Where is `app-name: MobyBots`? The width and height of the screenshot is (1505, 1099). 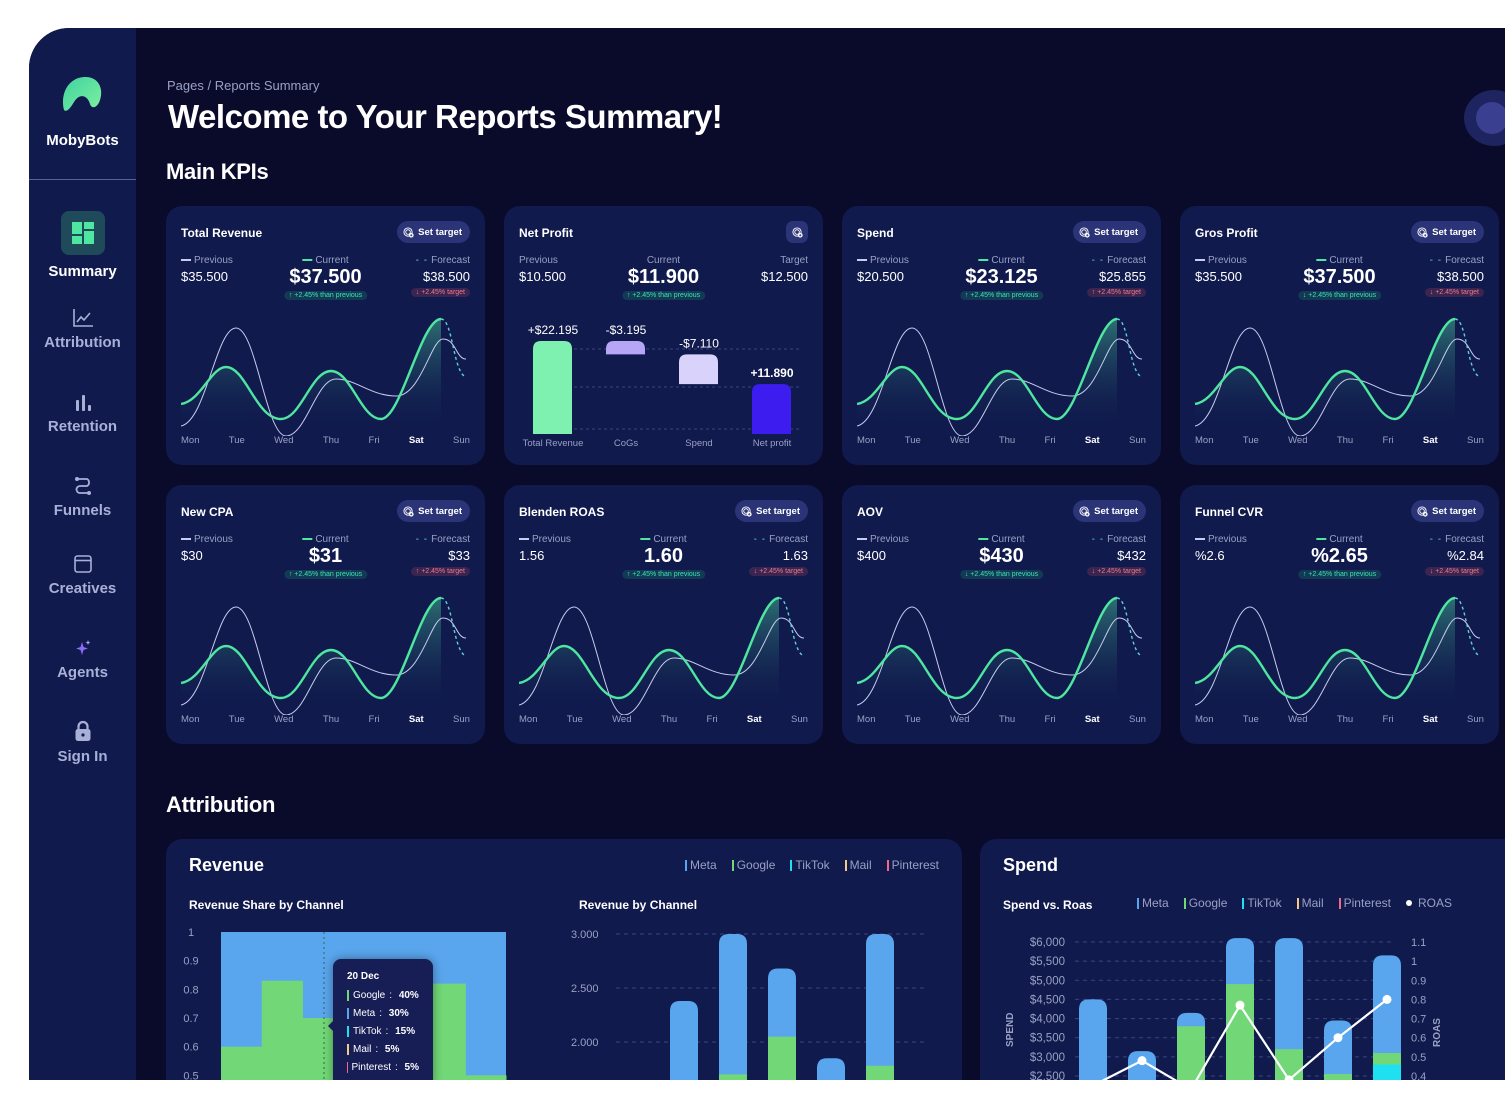
app-name: MobyBots is located at coordinates (82, 140).